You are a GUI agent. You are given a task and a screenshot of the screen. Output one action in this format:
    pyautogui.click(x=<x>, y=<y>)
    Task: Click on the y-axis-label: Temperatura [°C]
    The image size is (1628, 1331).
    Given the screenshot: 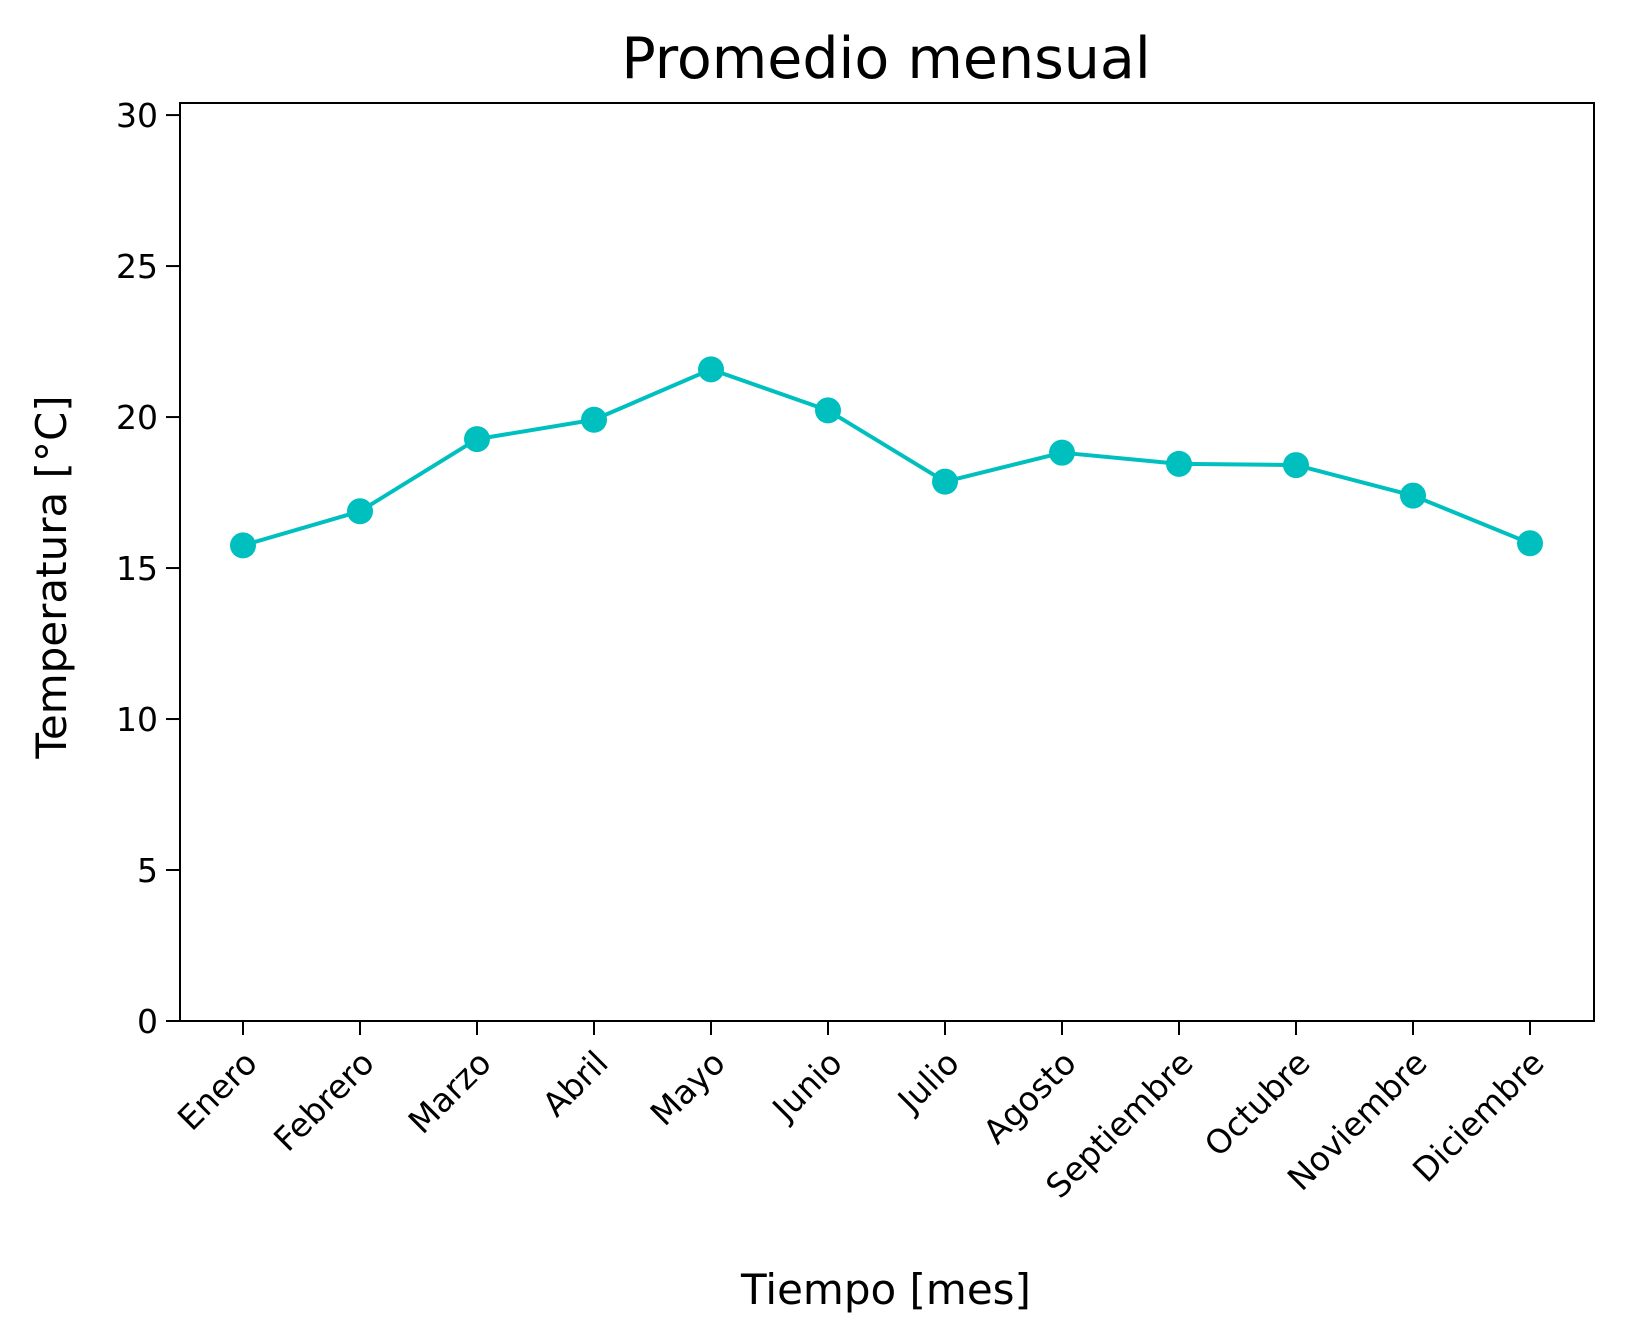 What is the action you would take?
    pyautogui.click(x=51, y=577)
    